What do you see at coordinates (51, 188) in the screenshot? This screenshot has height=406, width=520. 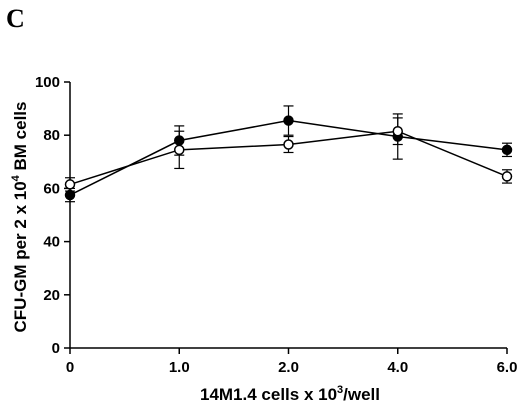 I see `y-tick-label: 60` at bounding box center [51, 188].